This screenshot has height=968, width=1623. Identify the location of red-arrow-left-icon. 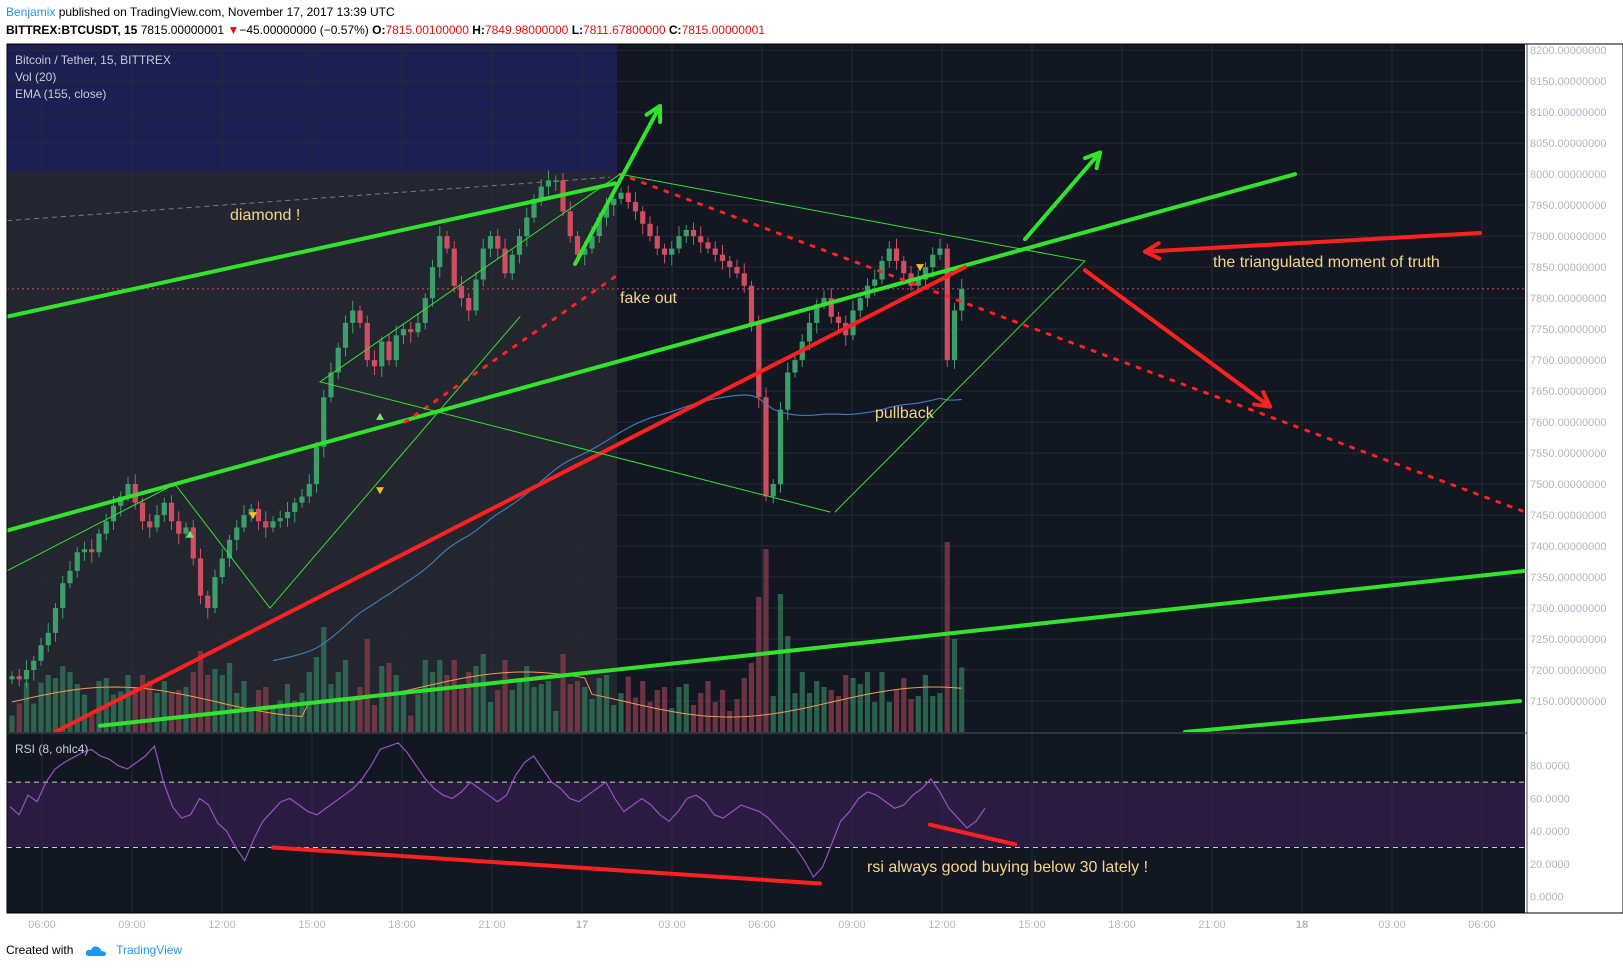
(1152, 251).